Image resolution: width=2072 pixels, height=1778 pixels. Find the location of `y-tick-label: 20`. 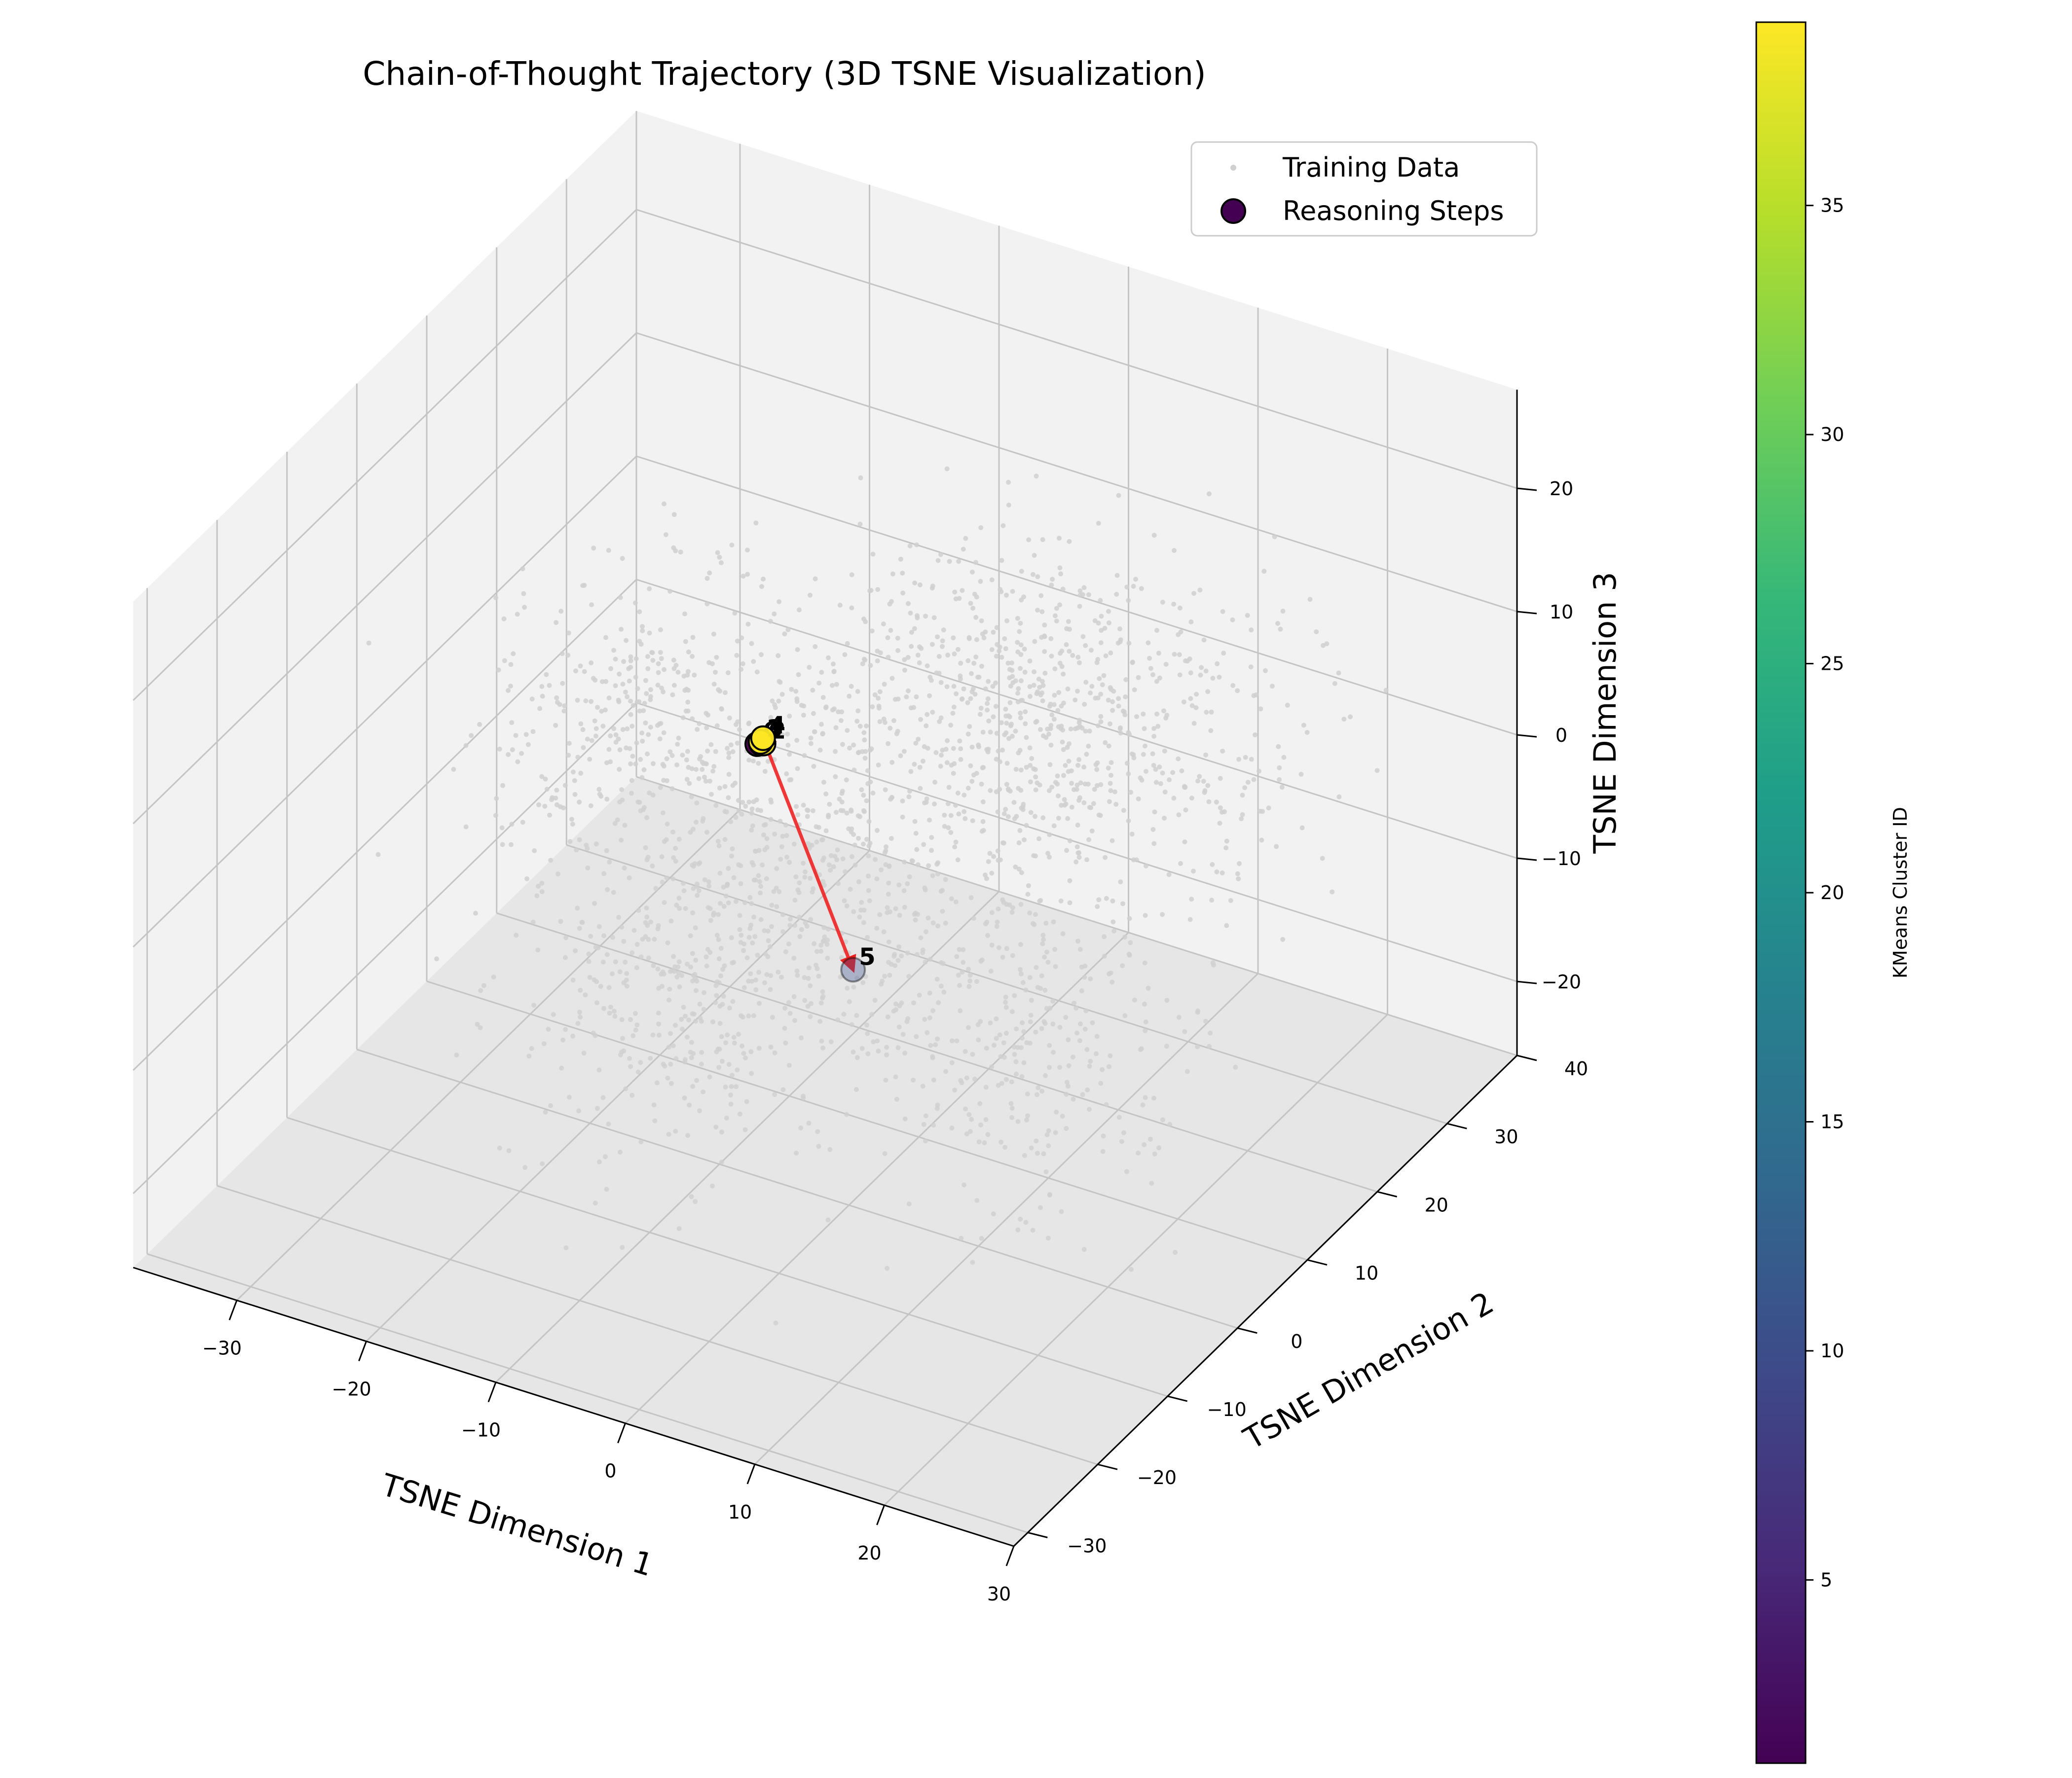

y-tick-label: 20 is located at coordinates (1436, 1205).